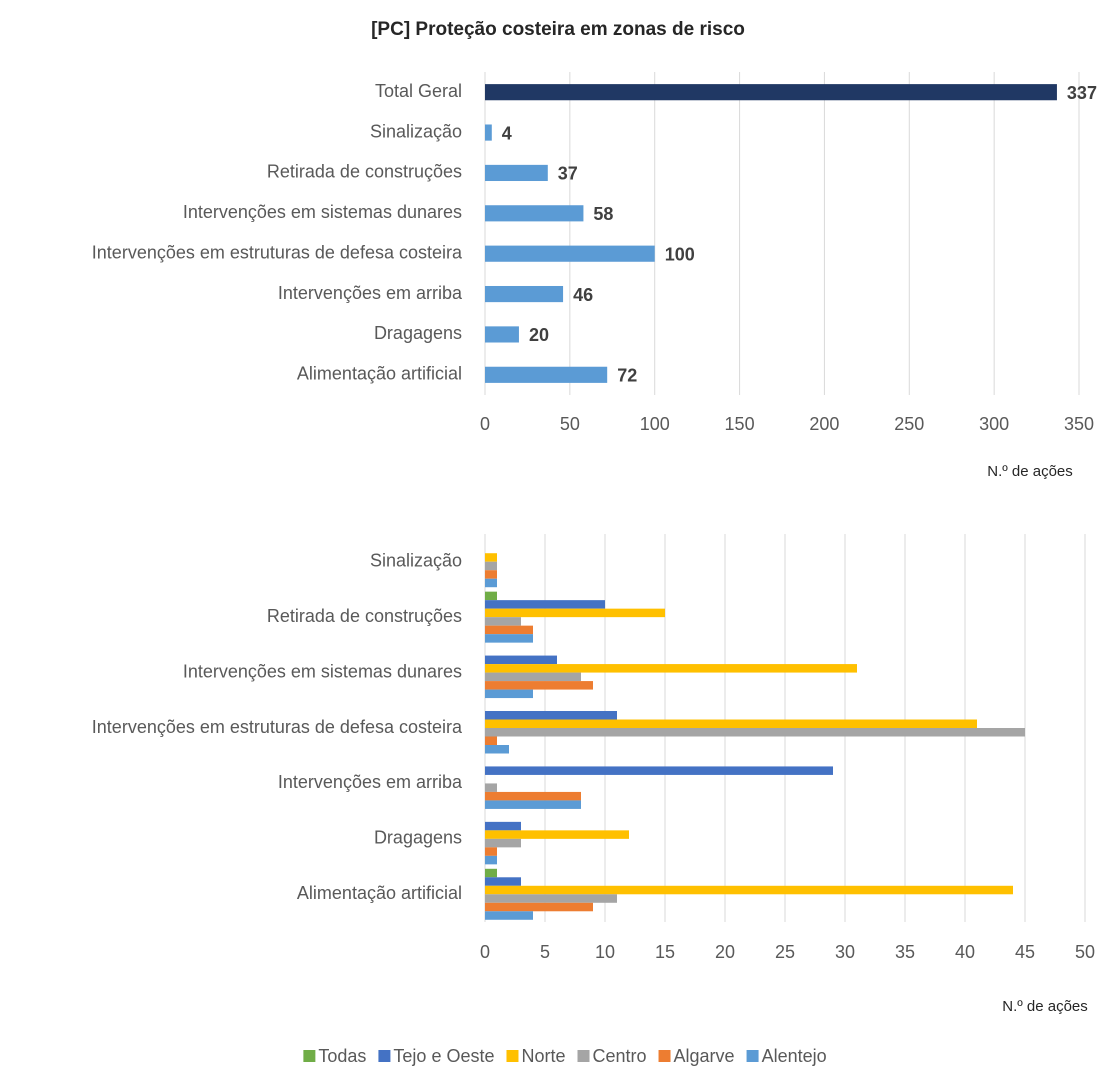 The image size is (1118, 1072). Describe the element at coordinates (418, 91) in the screenshot. I see `y-tick-label: Total Geral` at that location.